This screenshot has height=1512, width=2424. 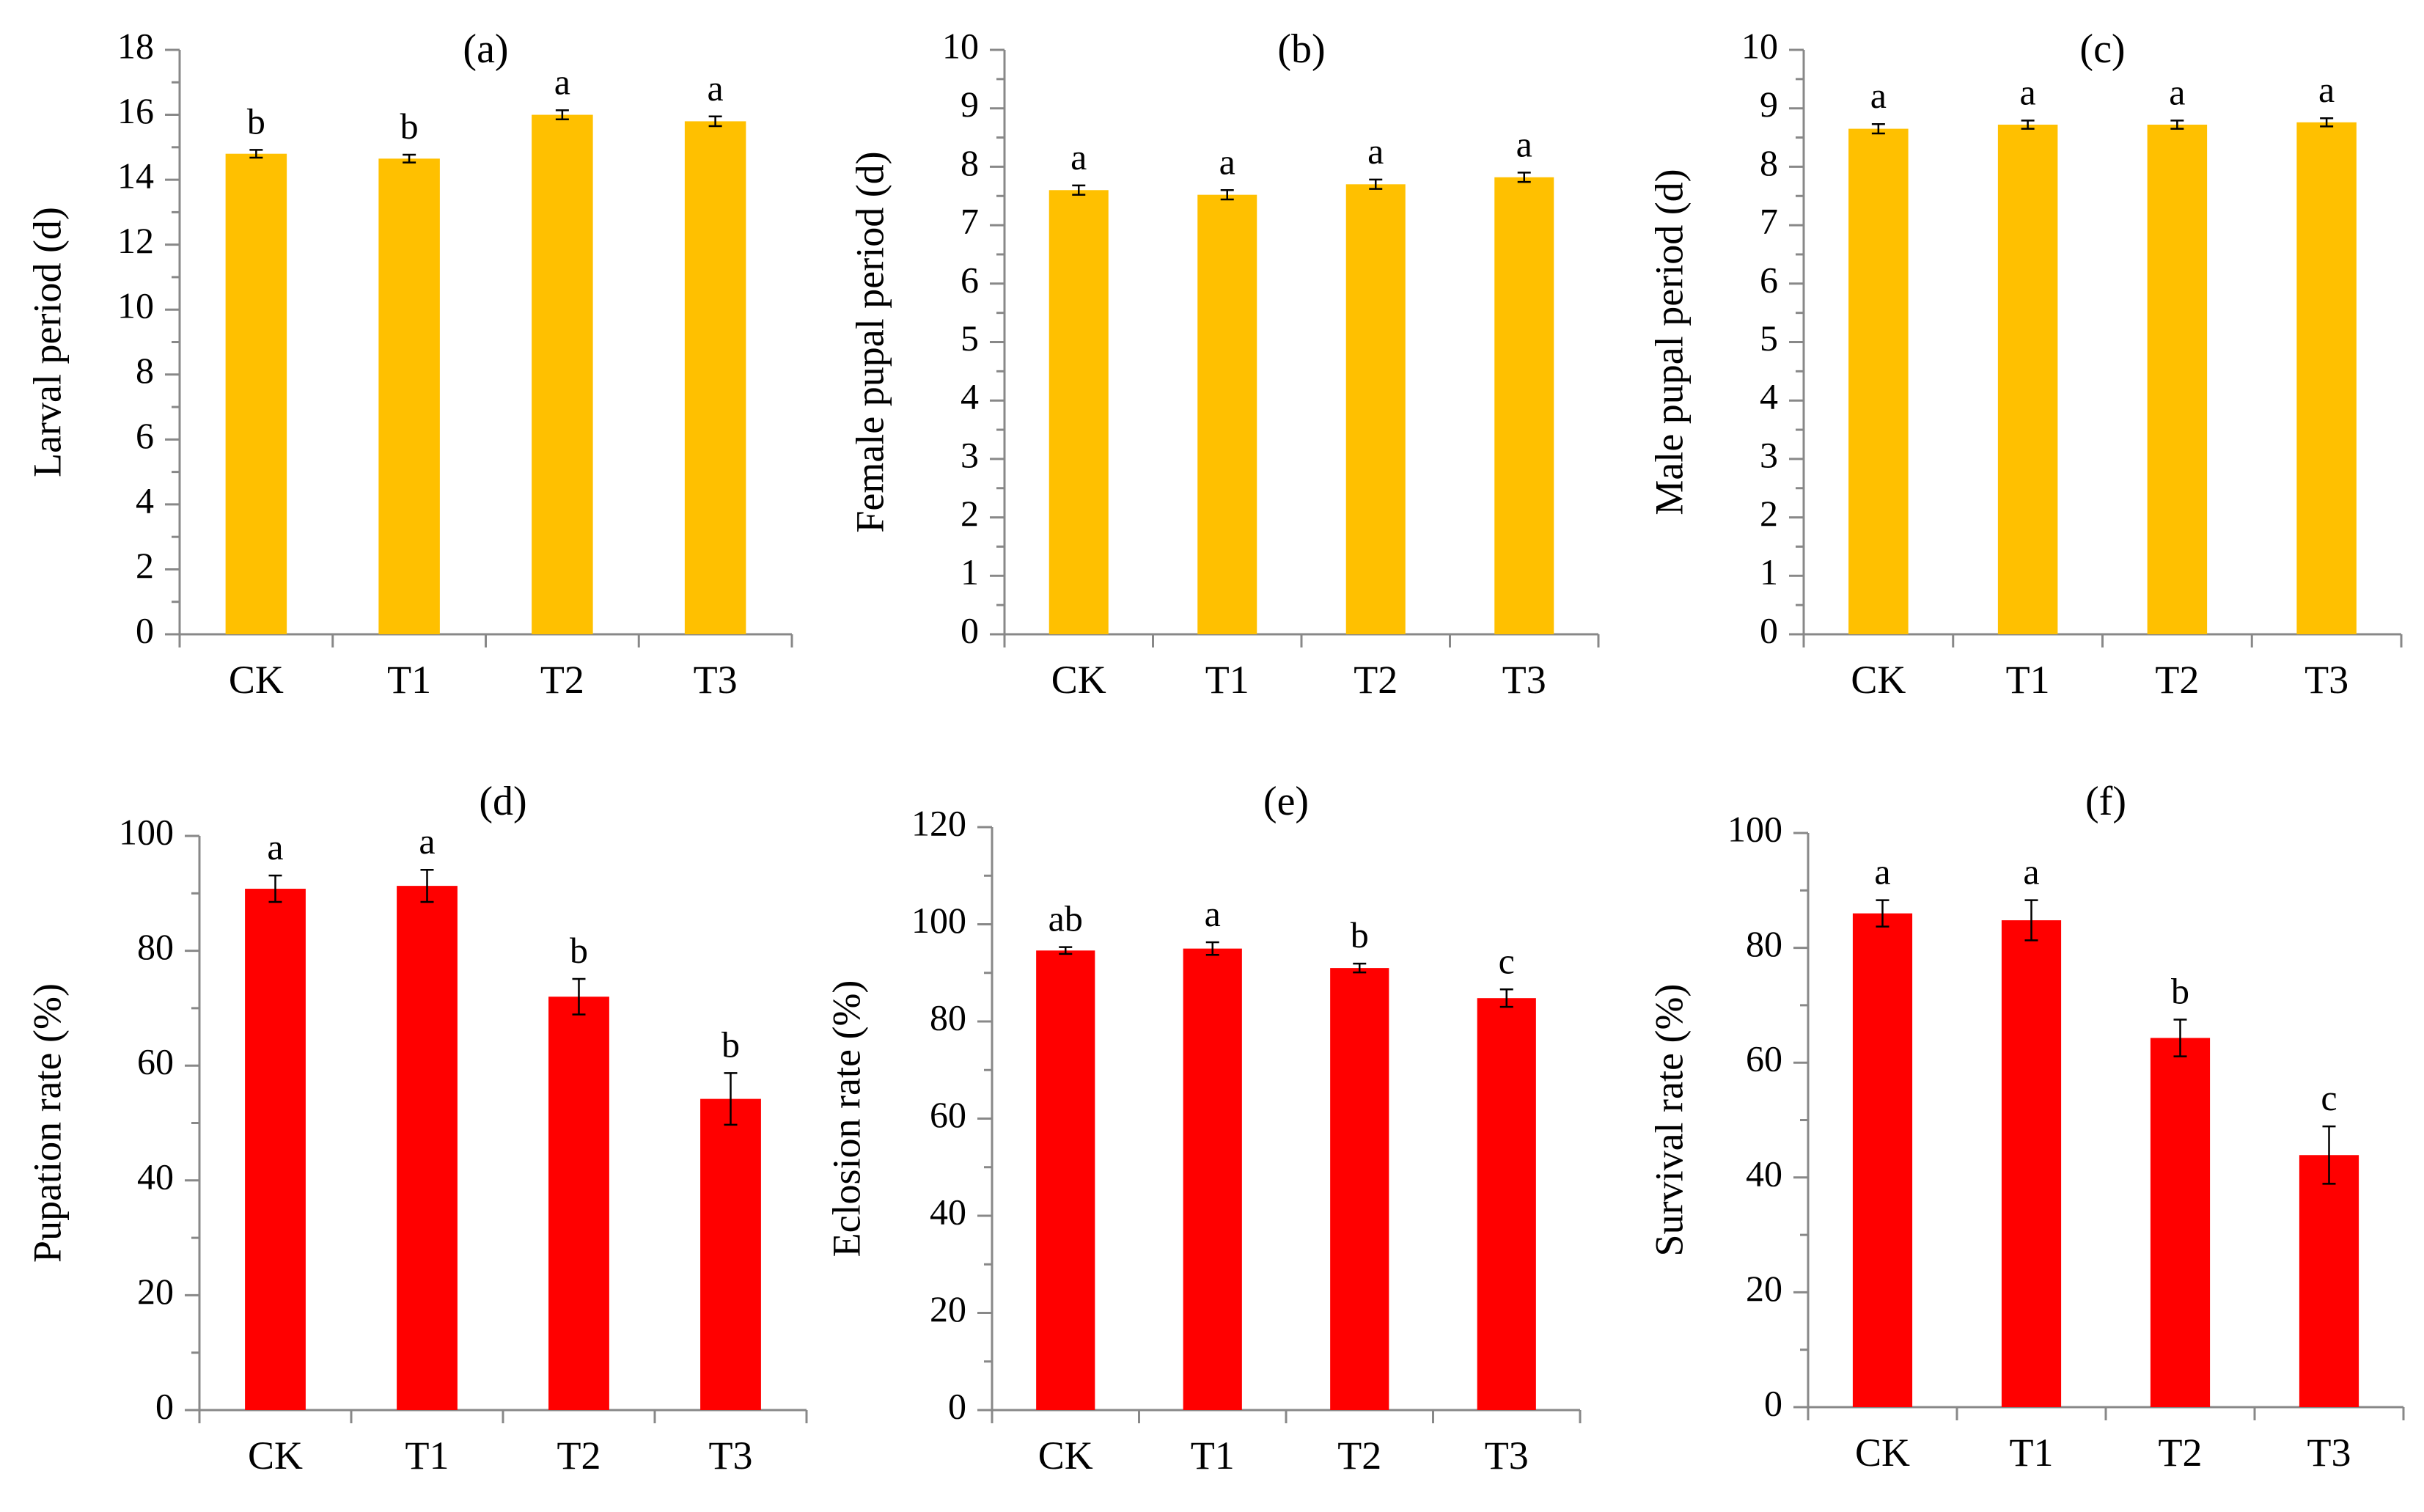 I want to click on y-tick-label: 3, so click(x=970, y=455).